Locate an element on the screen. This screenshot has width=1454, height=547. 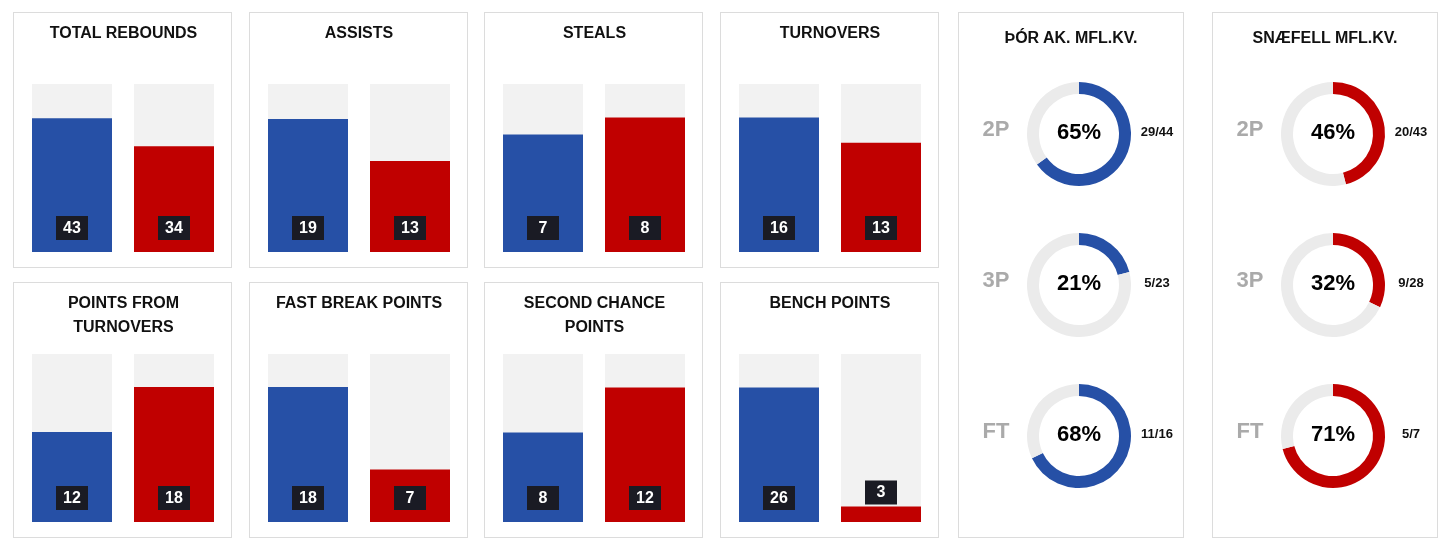
data-label: 34 is located at coordinates (174, 227).